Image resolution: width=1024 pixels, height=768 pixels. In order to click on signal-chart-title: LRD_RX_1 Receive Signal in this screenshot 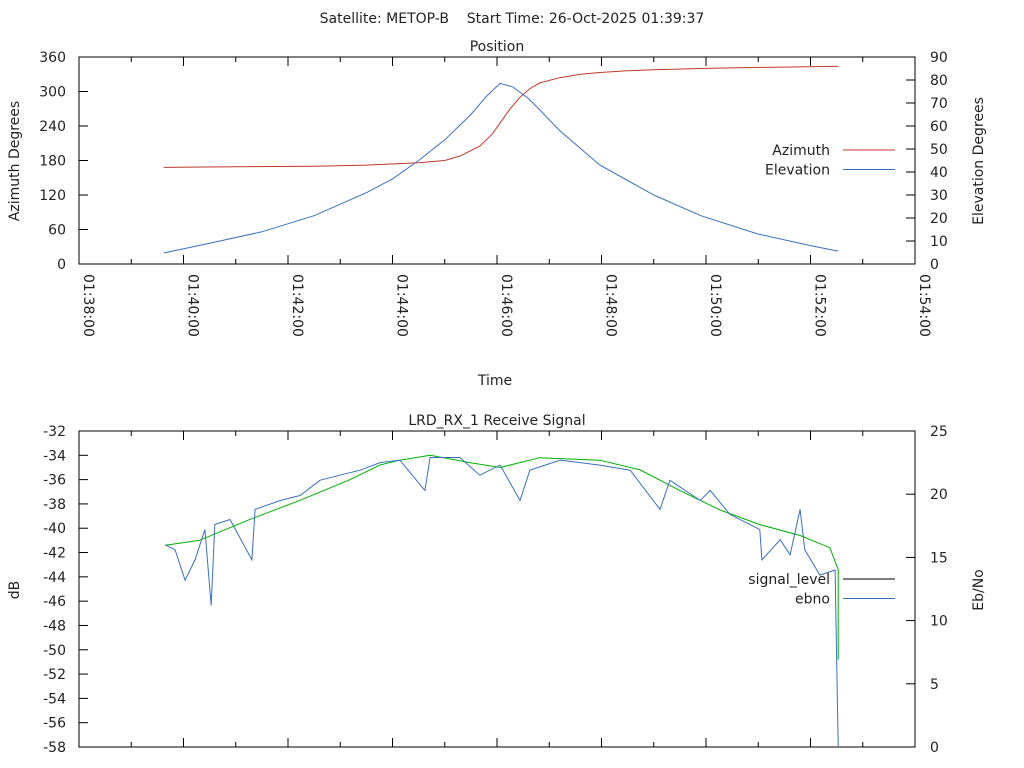, I will do `click(496, 421)`.